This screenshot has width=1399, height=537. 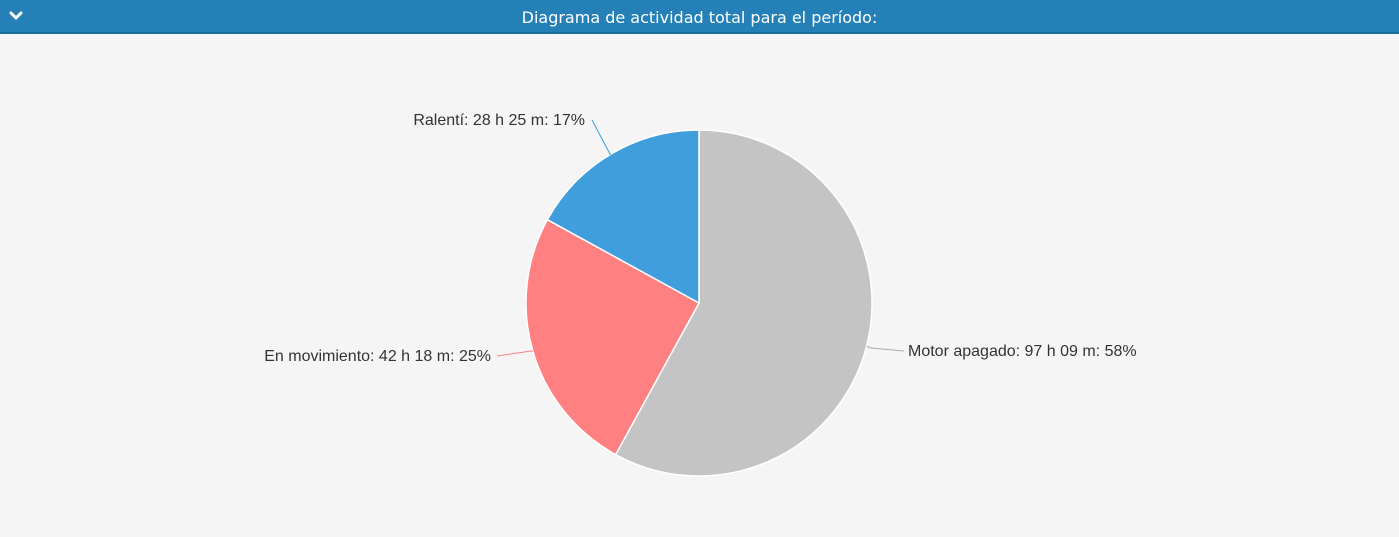 What do you see at coordinates (623, 217) in the screenshot?
I see `pie-slice-ralent-` at bounding box center [623, 217].